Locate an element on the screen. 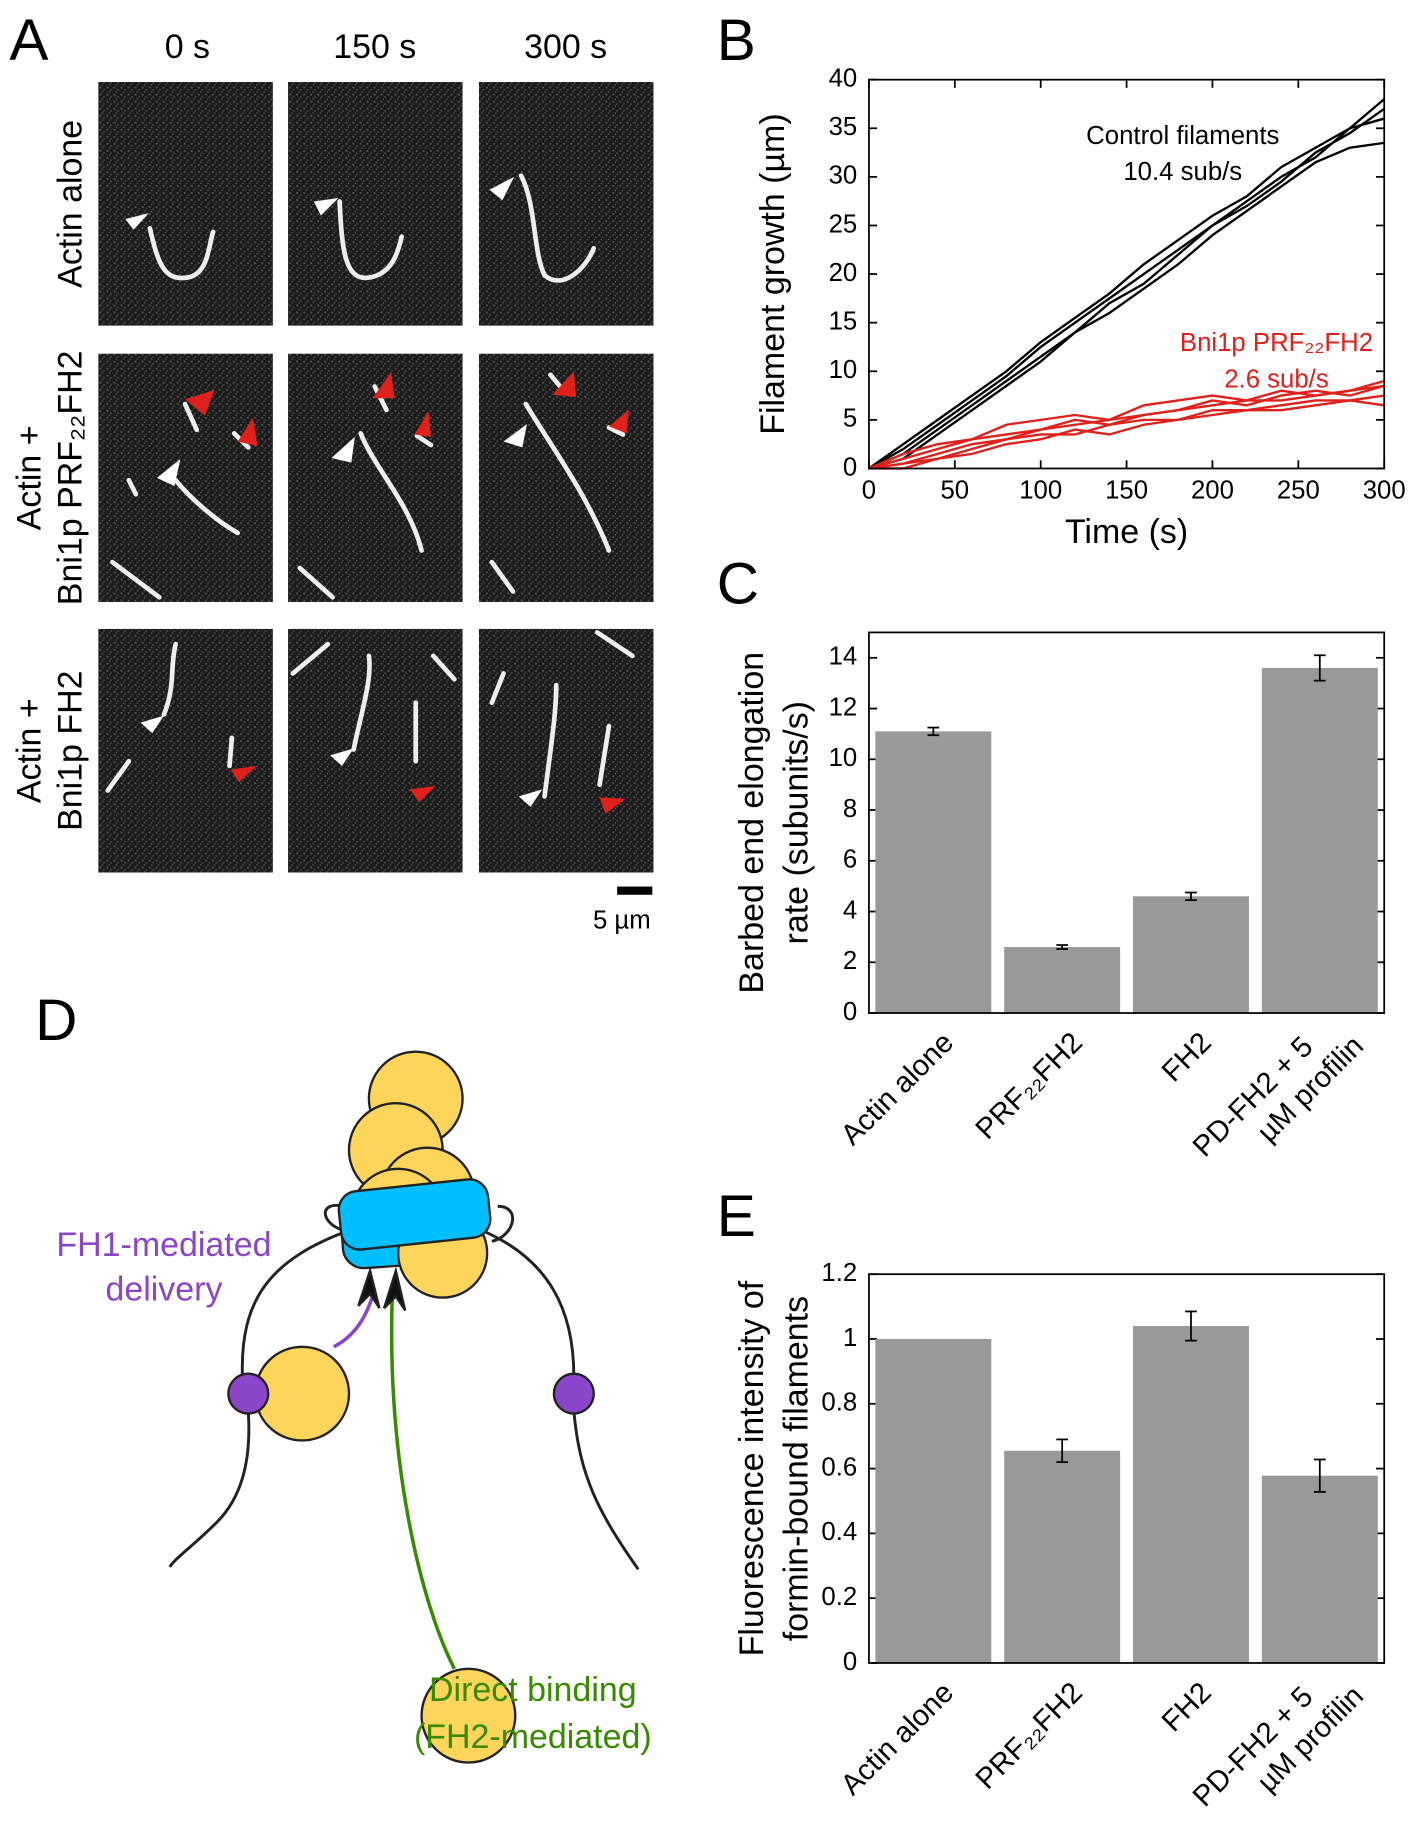 The height and width of the screenshot is (1834, 1417). y-axis-label: Filament growth (µm) is located at coordinates (773, 273).